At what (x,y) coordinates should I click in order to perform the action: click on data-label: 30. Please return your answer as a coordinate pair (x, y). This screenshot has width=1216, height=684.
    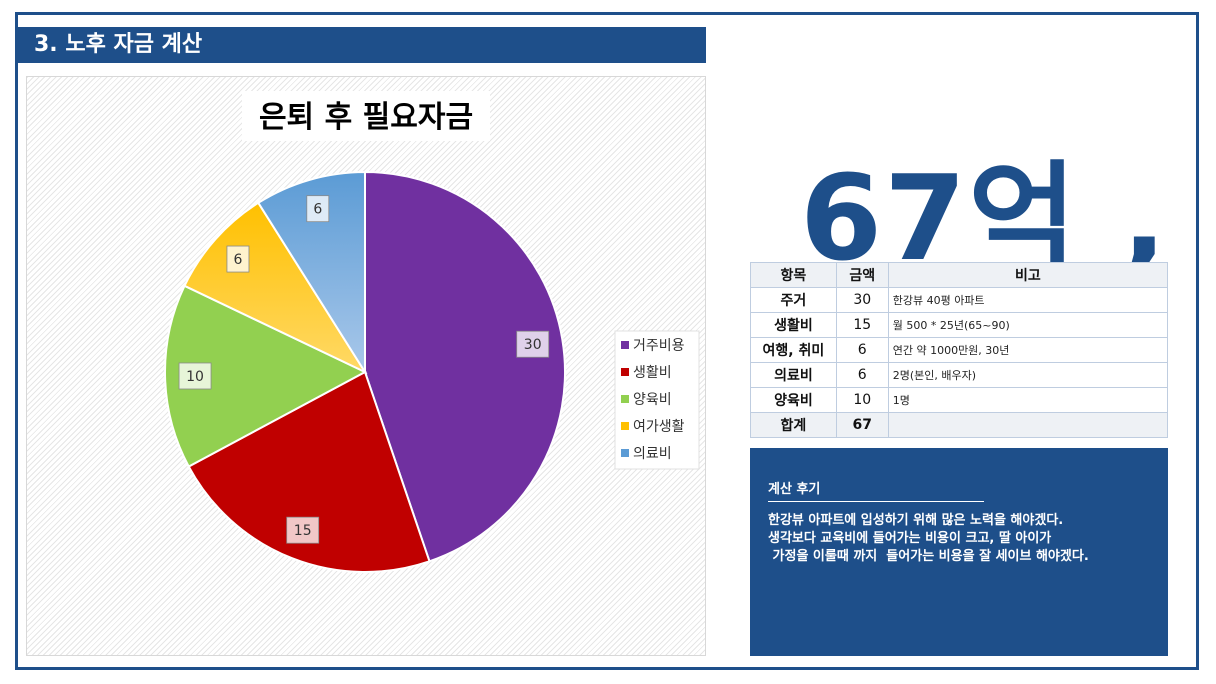
    Looking at the image, I should click on (533, 345).